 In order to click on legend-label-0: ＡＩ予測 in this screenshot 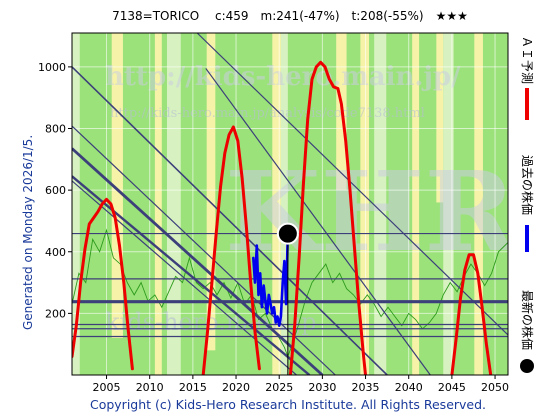, I will do `click(527, 60)`.